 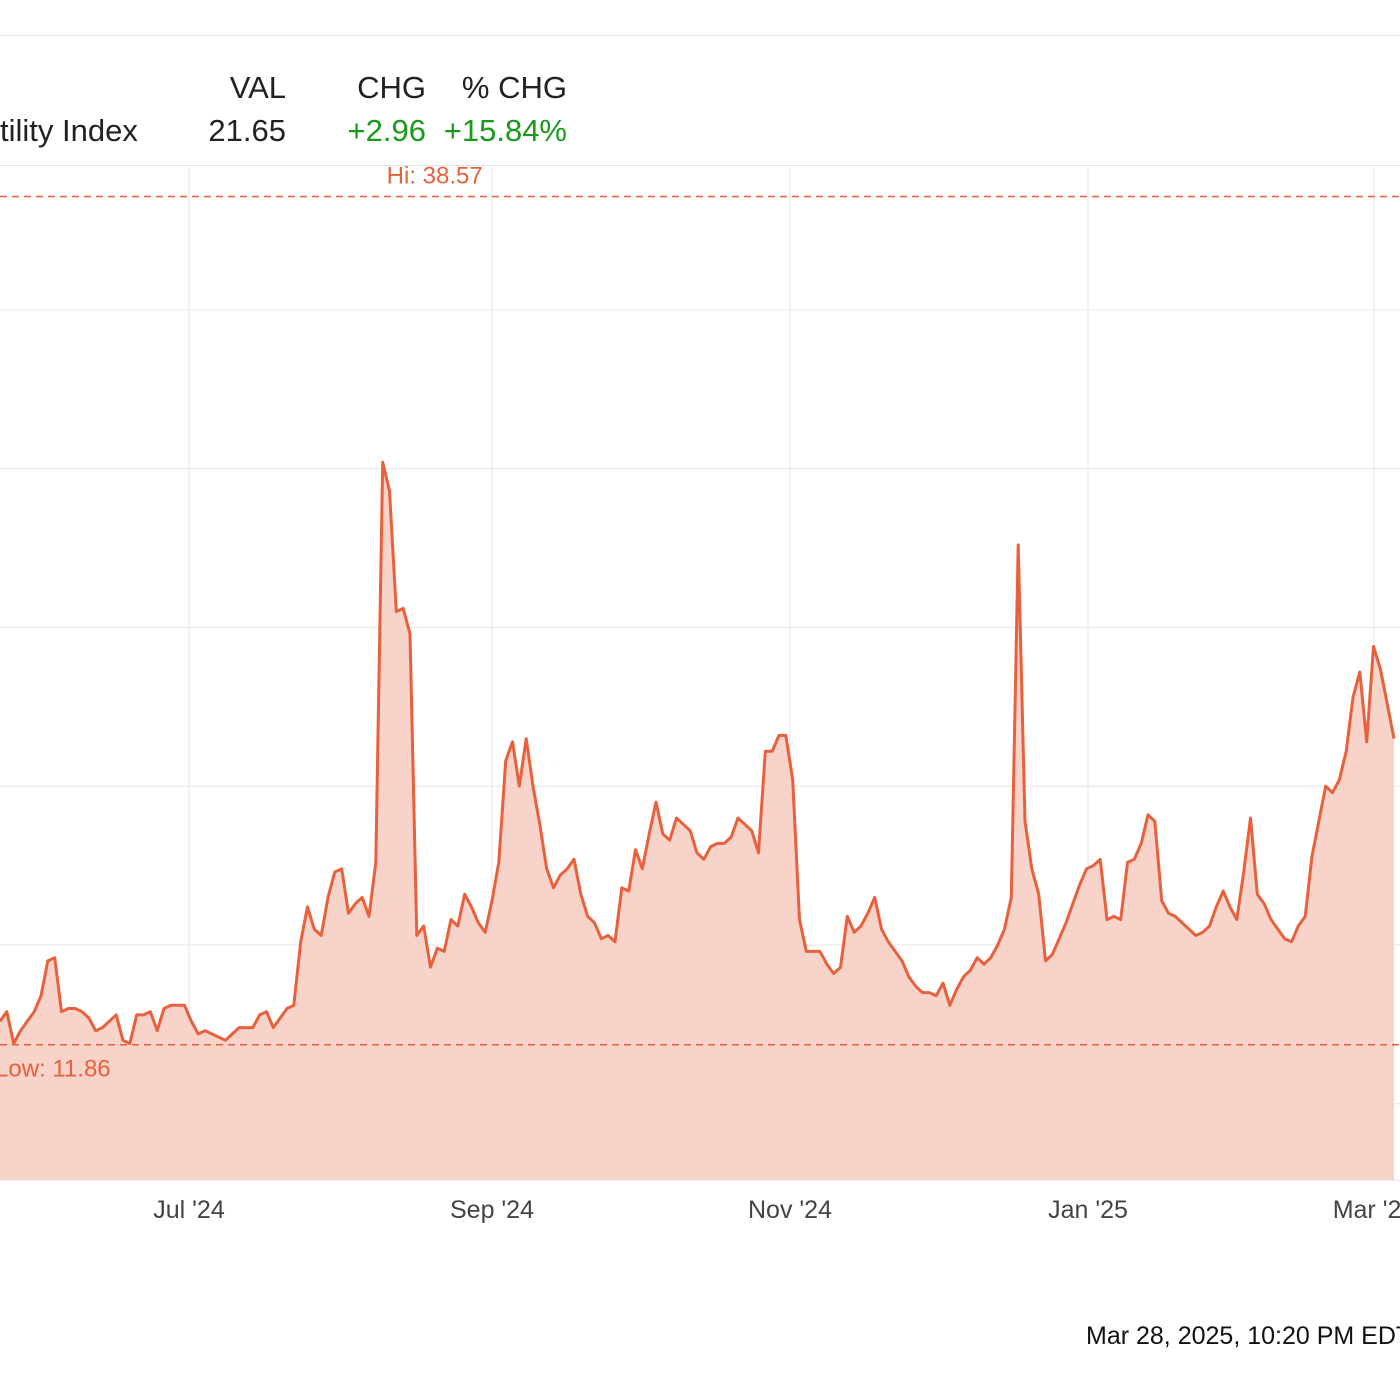 What do you see at coordinates (790, 1210) in the screenshot?
I see `x-tick-label: Nov '24` at bounding box center [790, 1210].